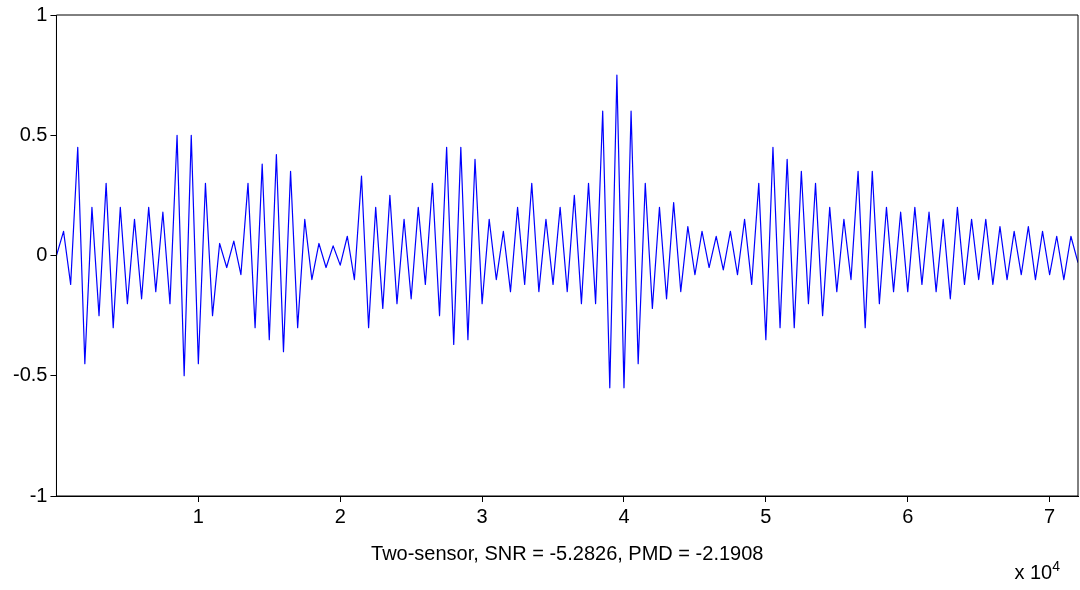  I want to click on x-tick-label: 6, so click(908, 515).